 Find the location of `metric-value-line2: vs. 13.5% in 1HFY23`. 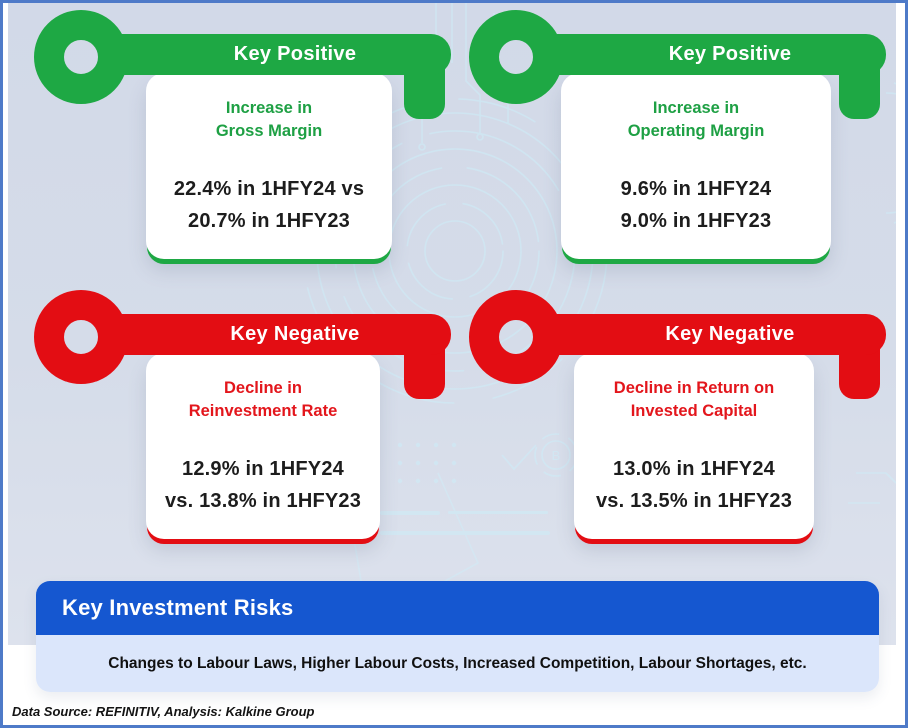

metric-value-line2: vs. 13.5% in 1HFY23 is located at coordinates (694, 500).